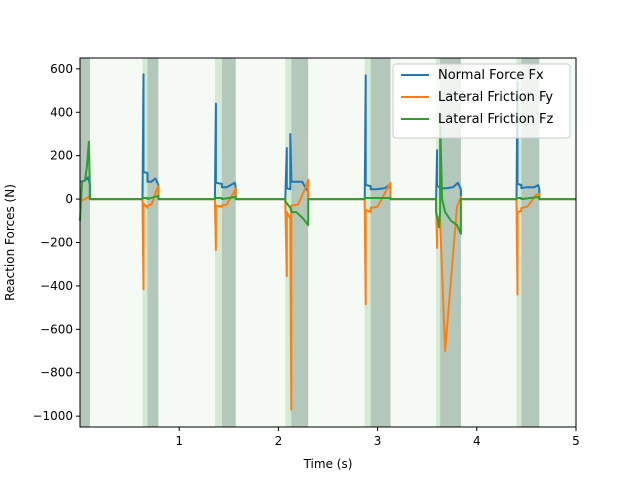  I want to click on x-tick-label: 3, so click(378, 441).